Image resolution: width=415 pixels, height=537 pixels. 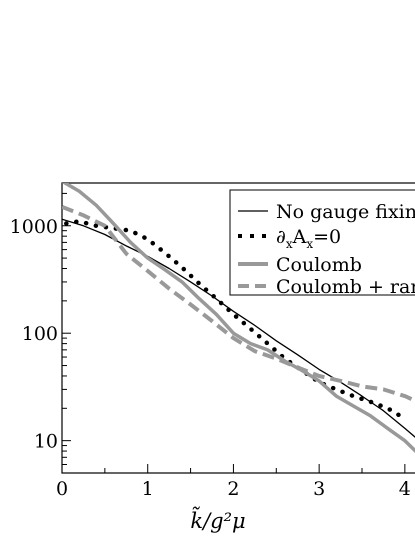 What do you see at coordinates (34, 227) in the screenshot?
I see `y-tick-label: 1000` at bounding box center [34, 227].